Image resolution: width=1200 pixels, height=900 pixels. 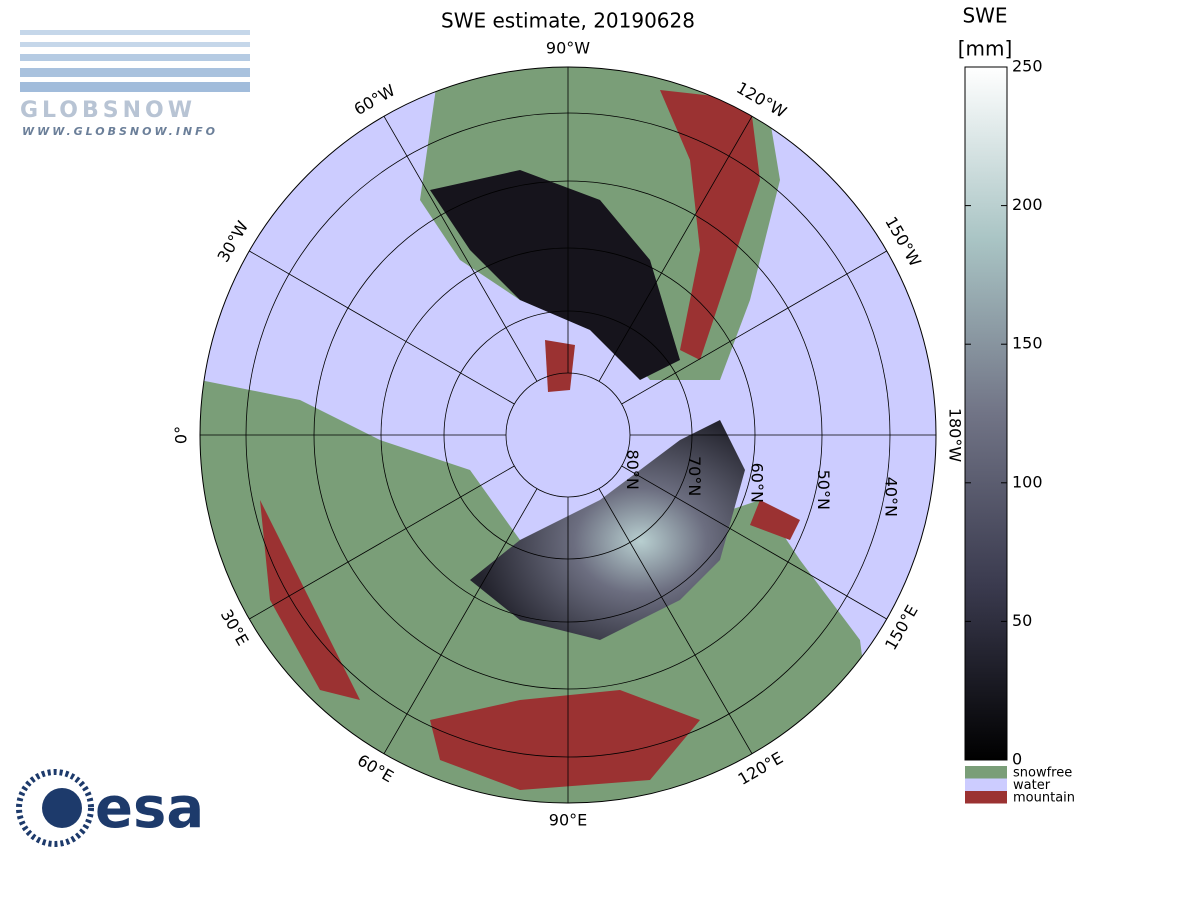 What do you see at coordinates (1027, 204) in the screenshot?
I see `colorbar-tick-label: 200` at bounding box center [1027, 204].